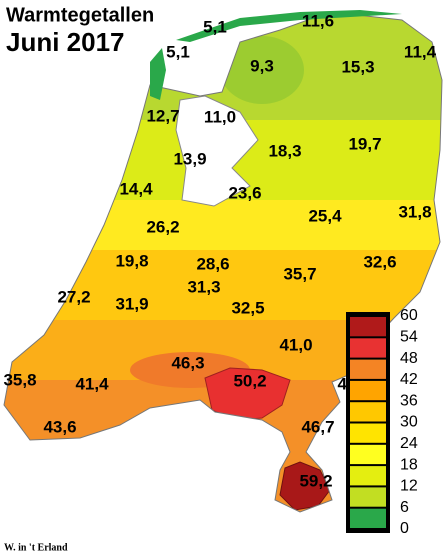  What do you see at coordinates (262, 65) in the screenshot?
I see `map-value-label: 9,3` at bounding box center [262, 65].